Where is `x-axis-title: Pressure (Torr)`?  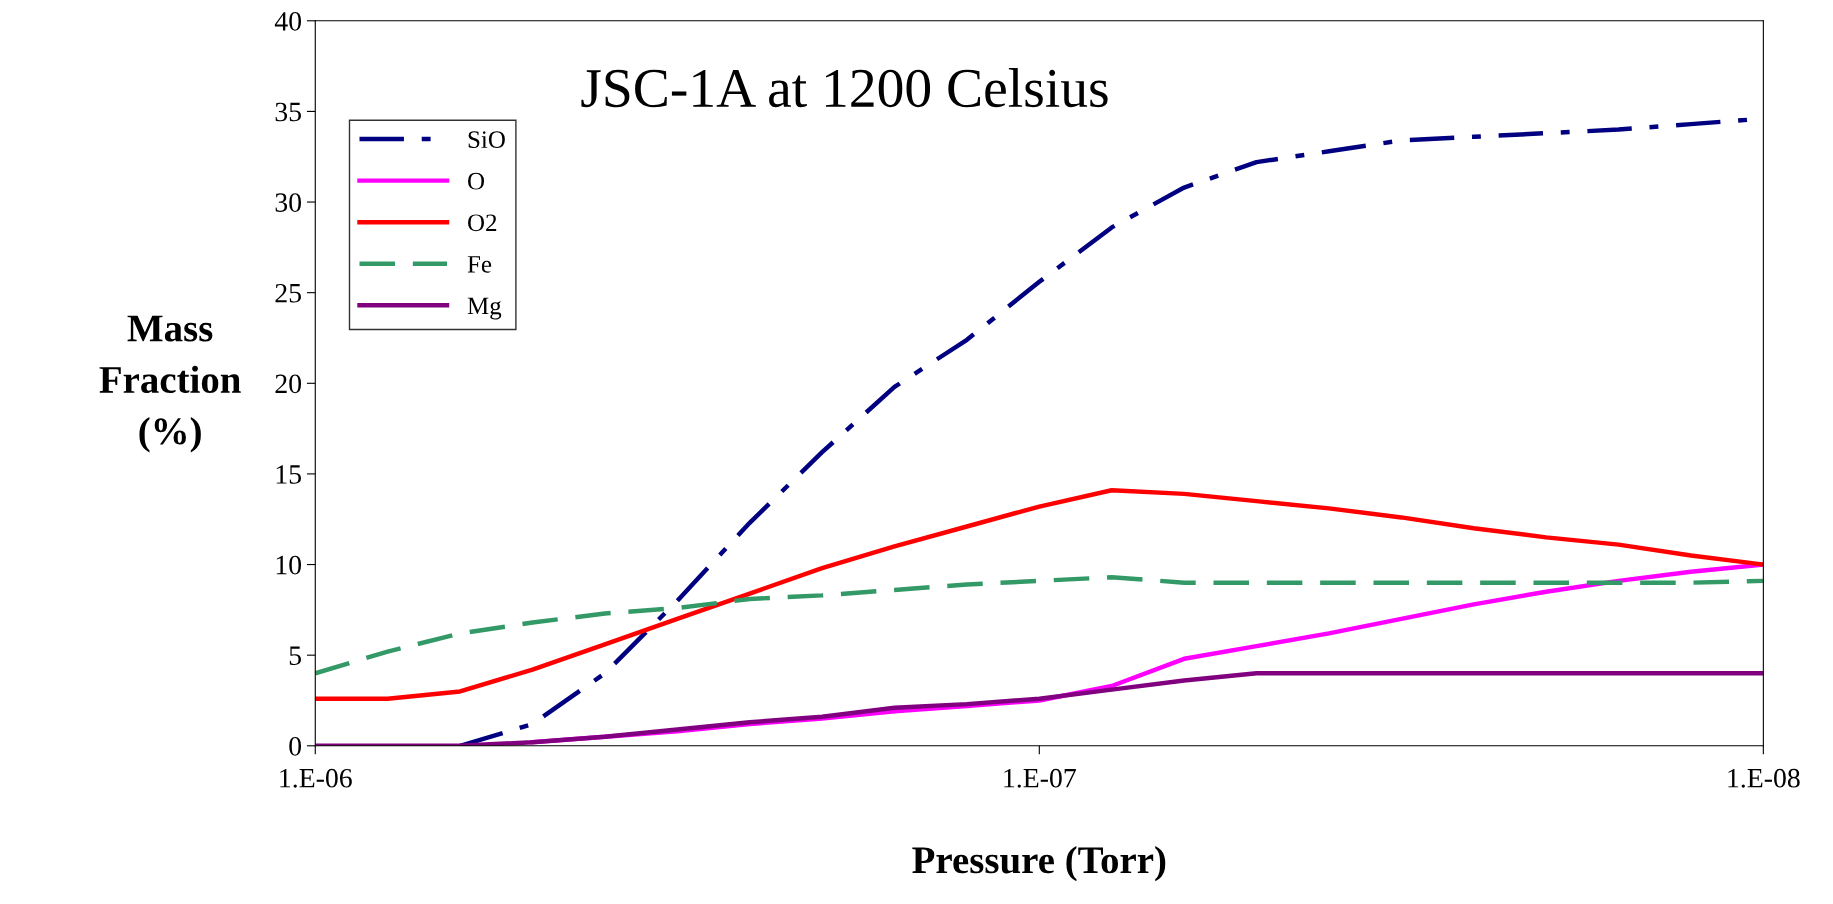 x-axis-title: Pressure (Torr) is located at coordinates (1039, 863).